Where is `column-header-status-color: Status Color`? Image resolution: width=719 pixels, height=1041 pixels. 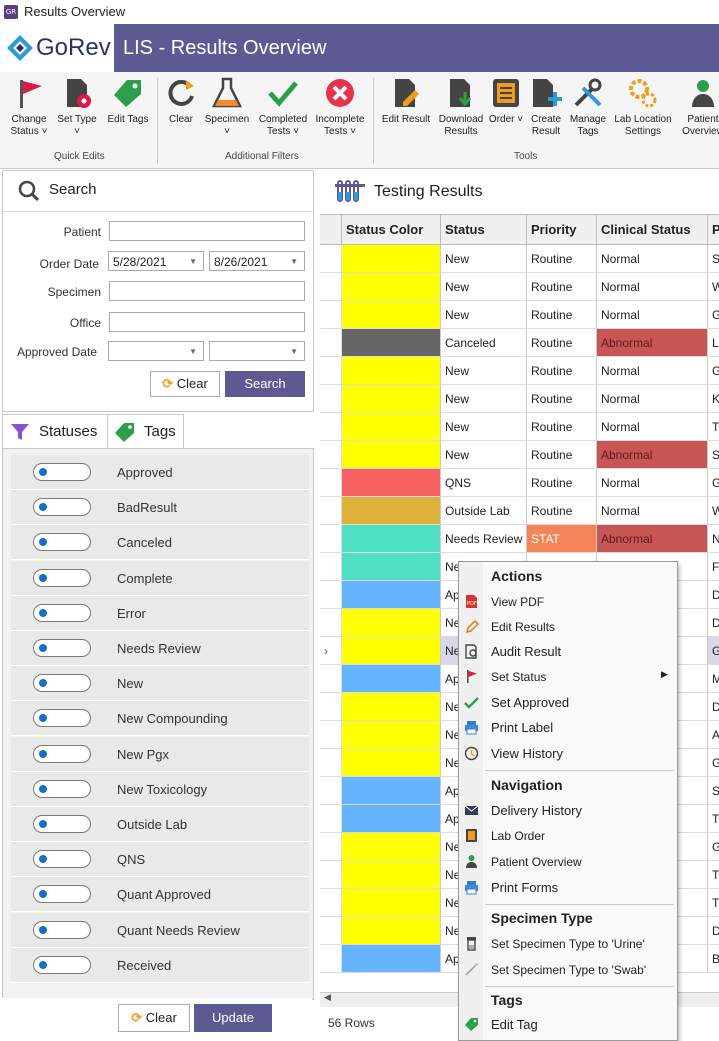
column-header-status-color: Status Color is located at coordinates (391, 230).